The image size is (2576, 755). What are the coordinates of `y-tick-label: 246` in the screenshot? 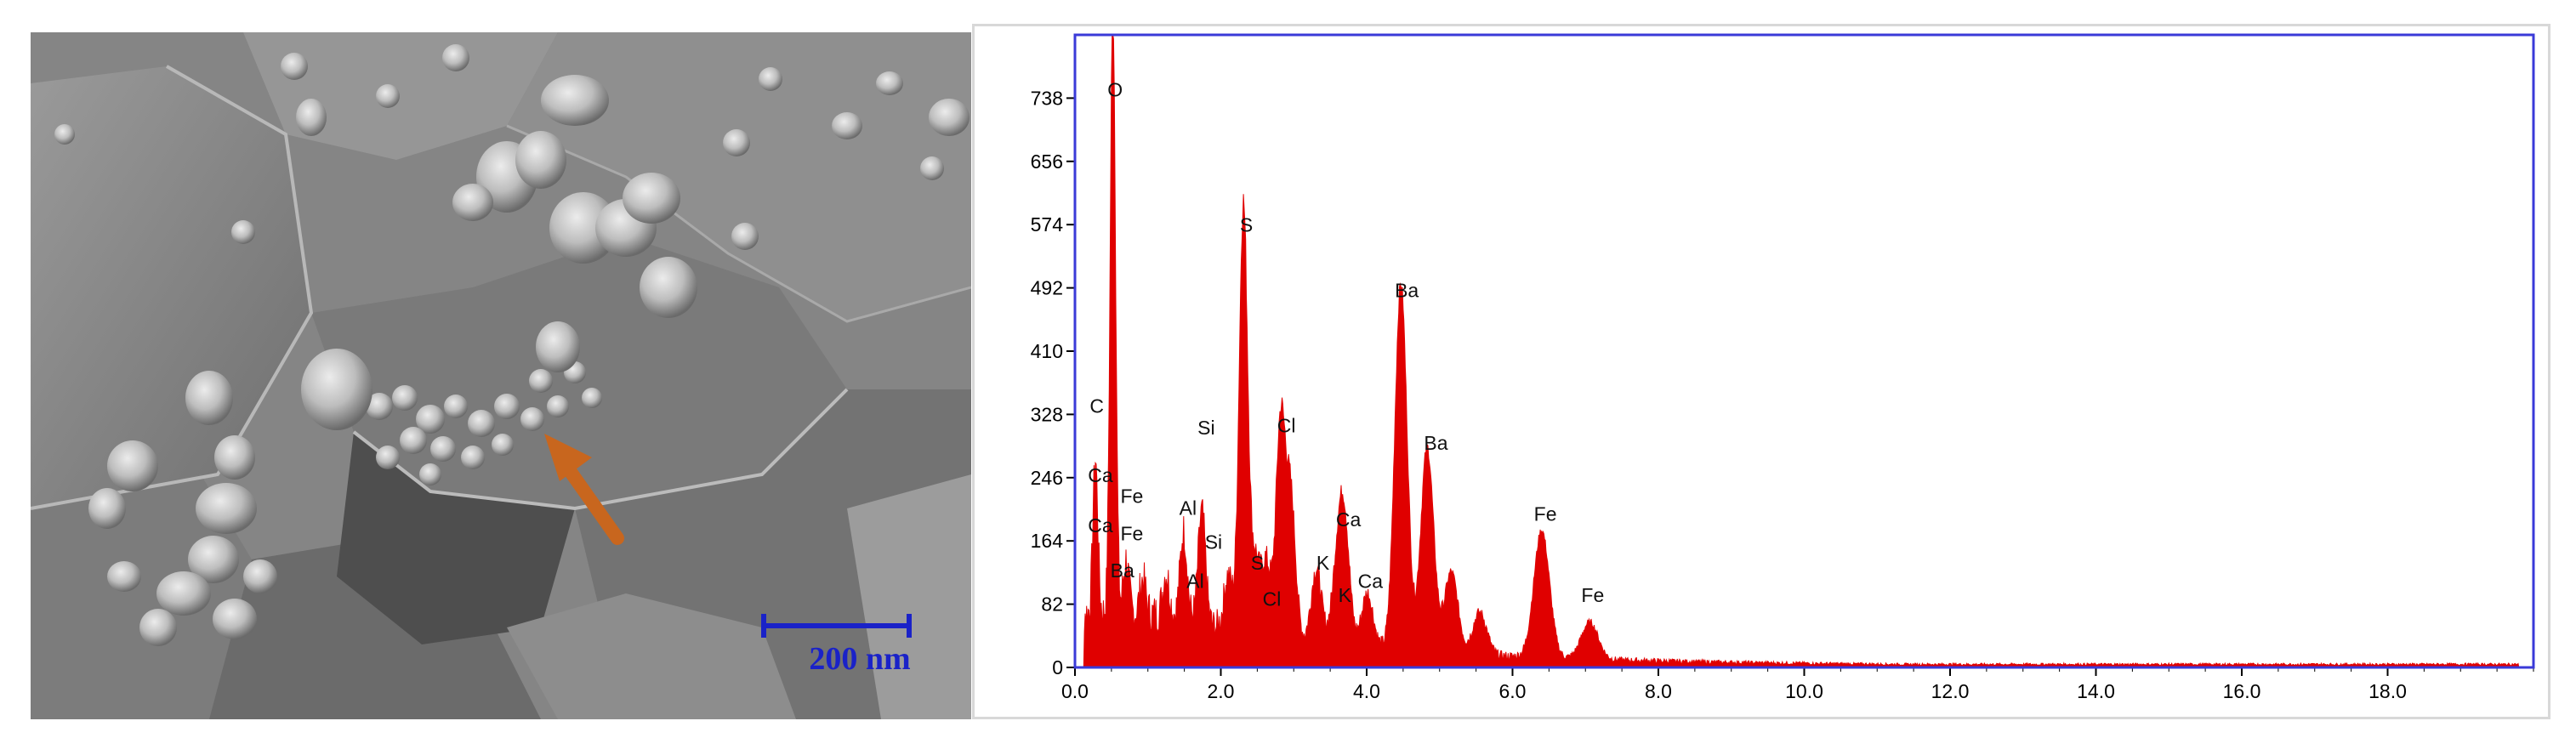 It's located at (1047, 478).